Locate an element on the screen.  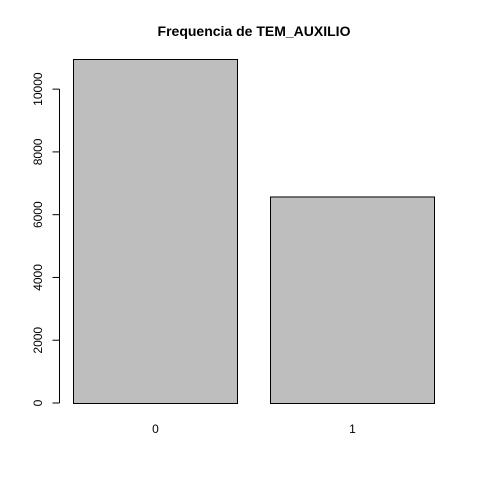
y-tick-label-8000: 8000 is located at coordinates (38, 151).